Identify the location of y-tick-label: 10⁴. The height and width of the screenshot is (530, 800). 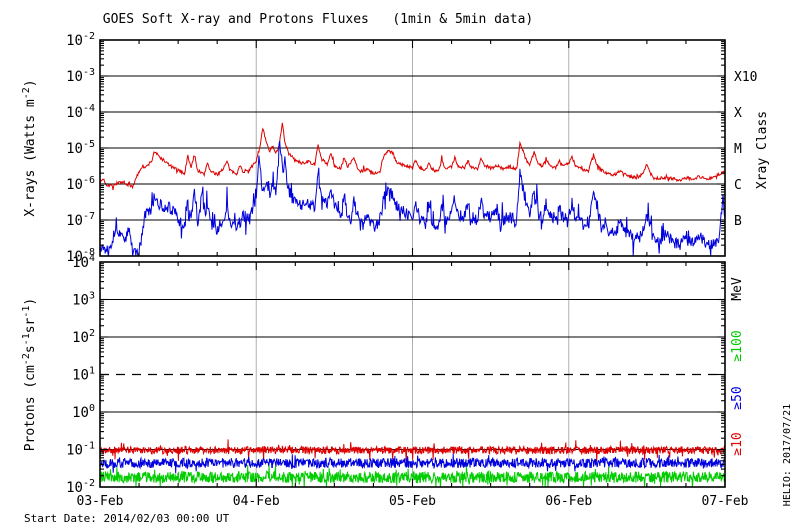
(83, 262).